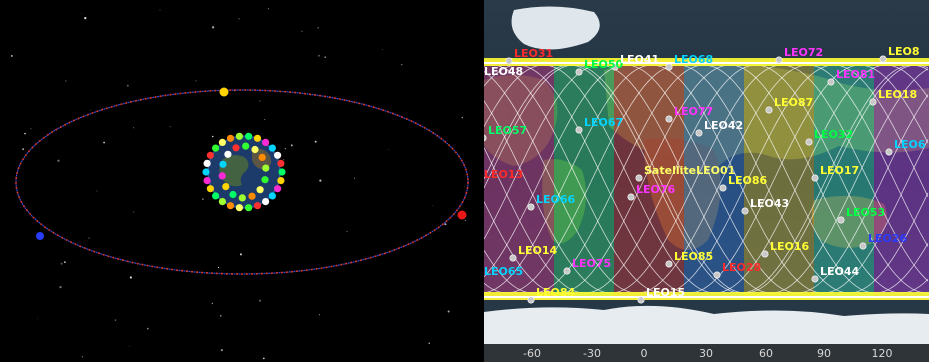 The width and height of the screenshot is (929, 362). What do you see at coordinates (910, 144) in the screenshot?
I see `satellite-label: LEO6` at bounding box center [910, 144].